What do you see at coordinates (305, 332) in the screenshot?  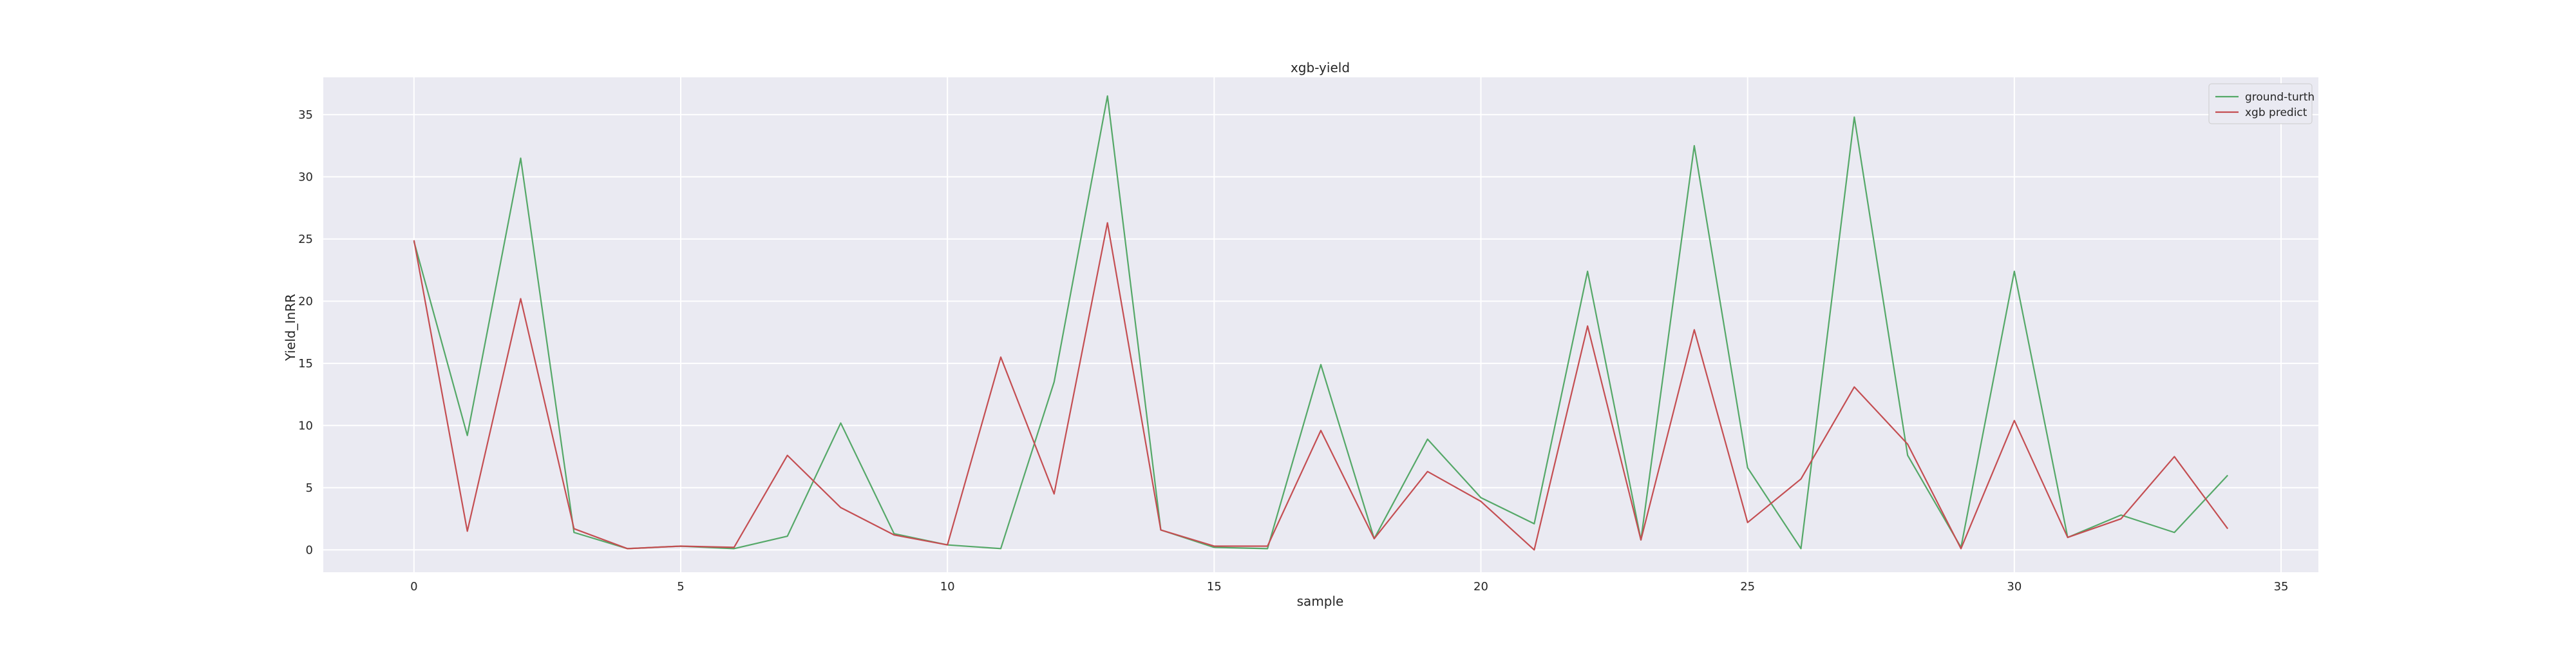 I see `y-axis-ticks: 0 5 10 15 20 25 30 35` at bounding box center [305, 332].